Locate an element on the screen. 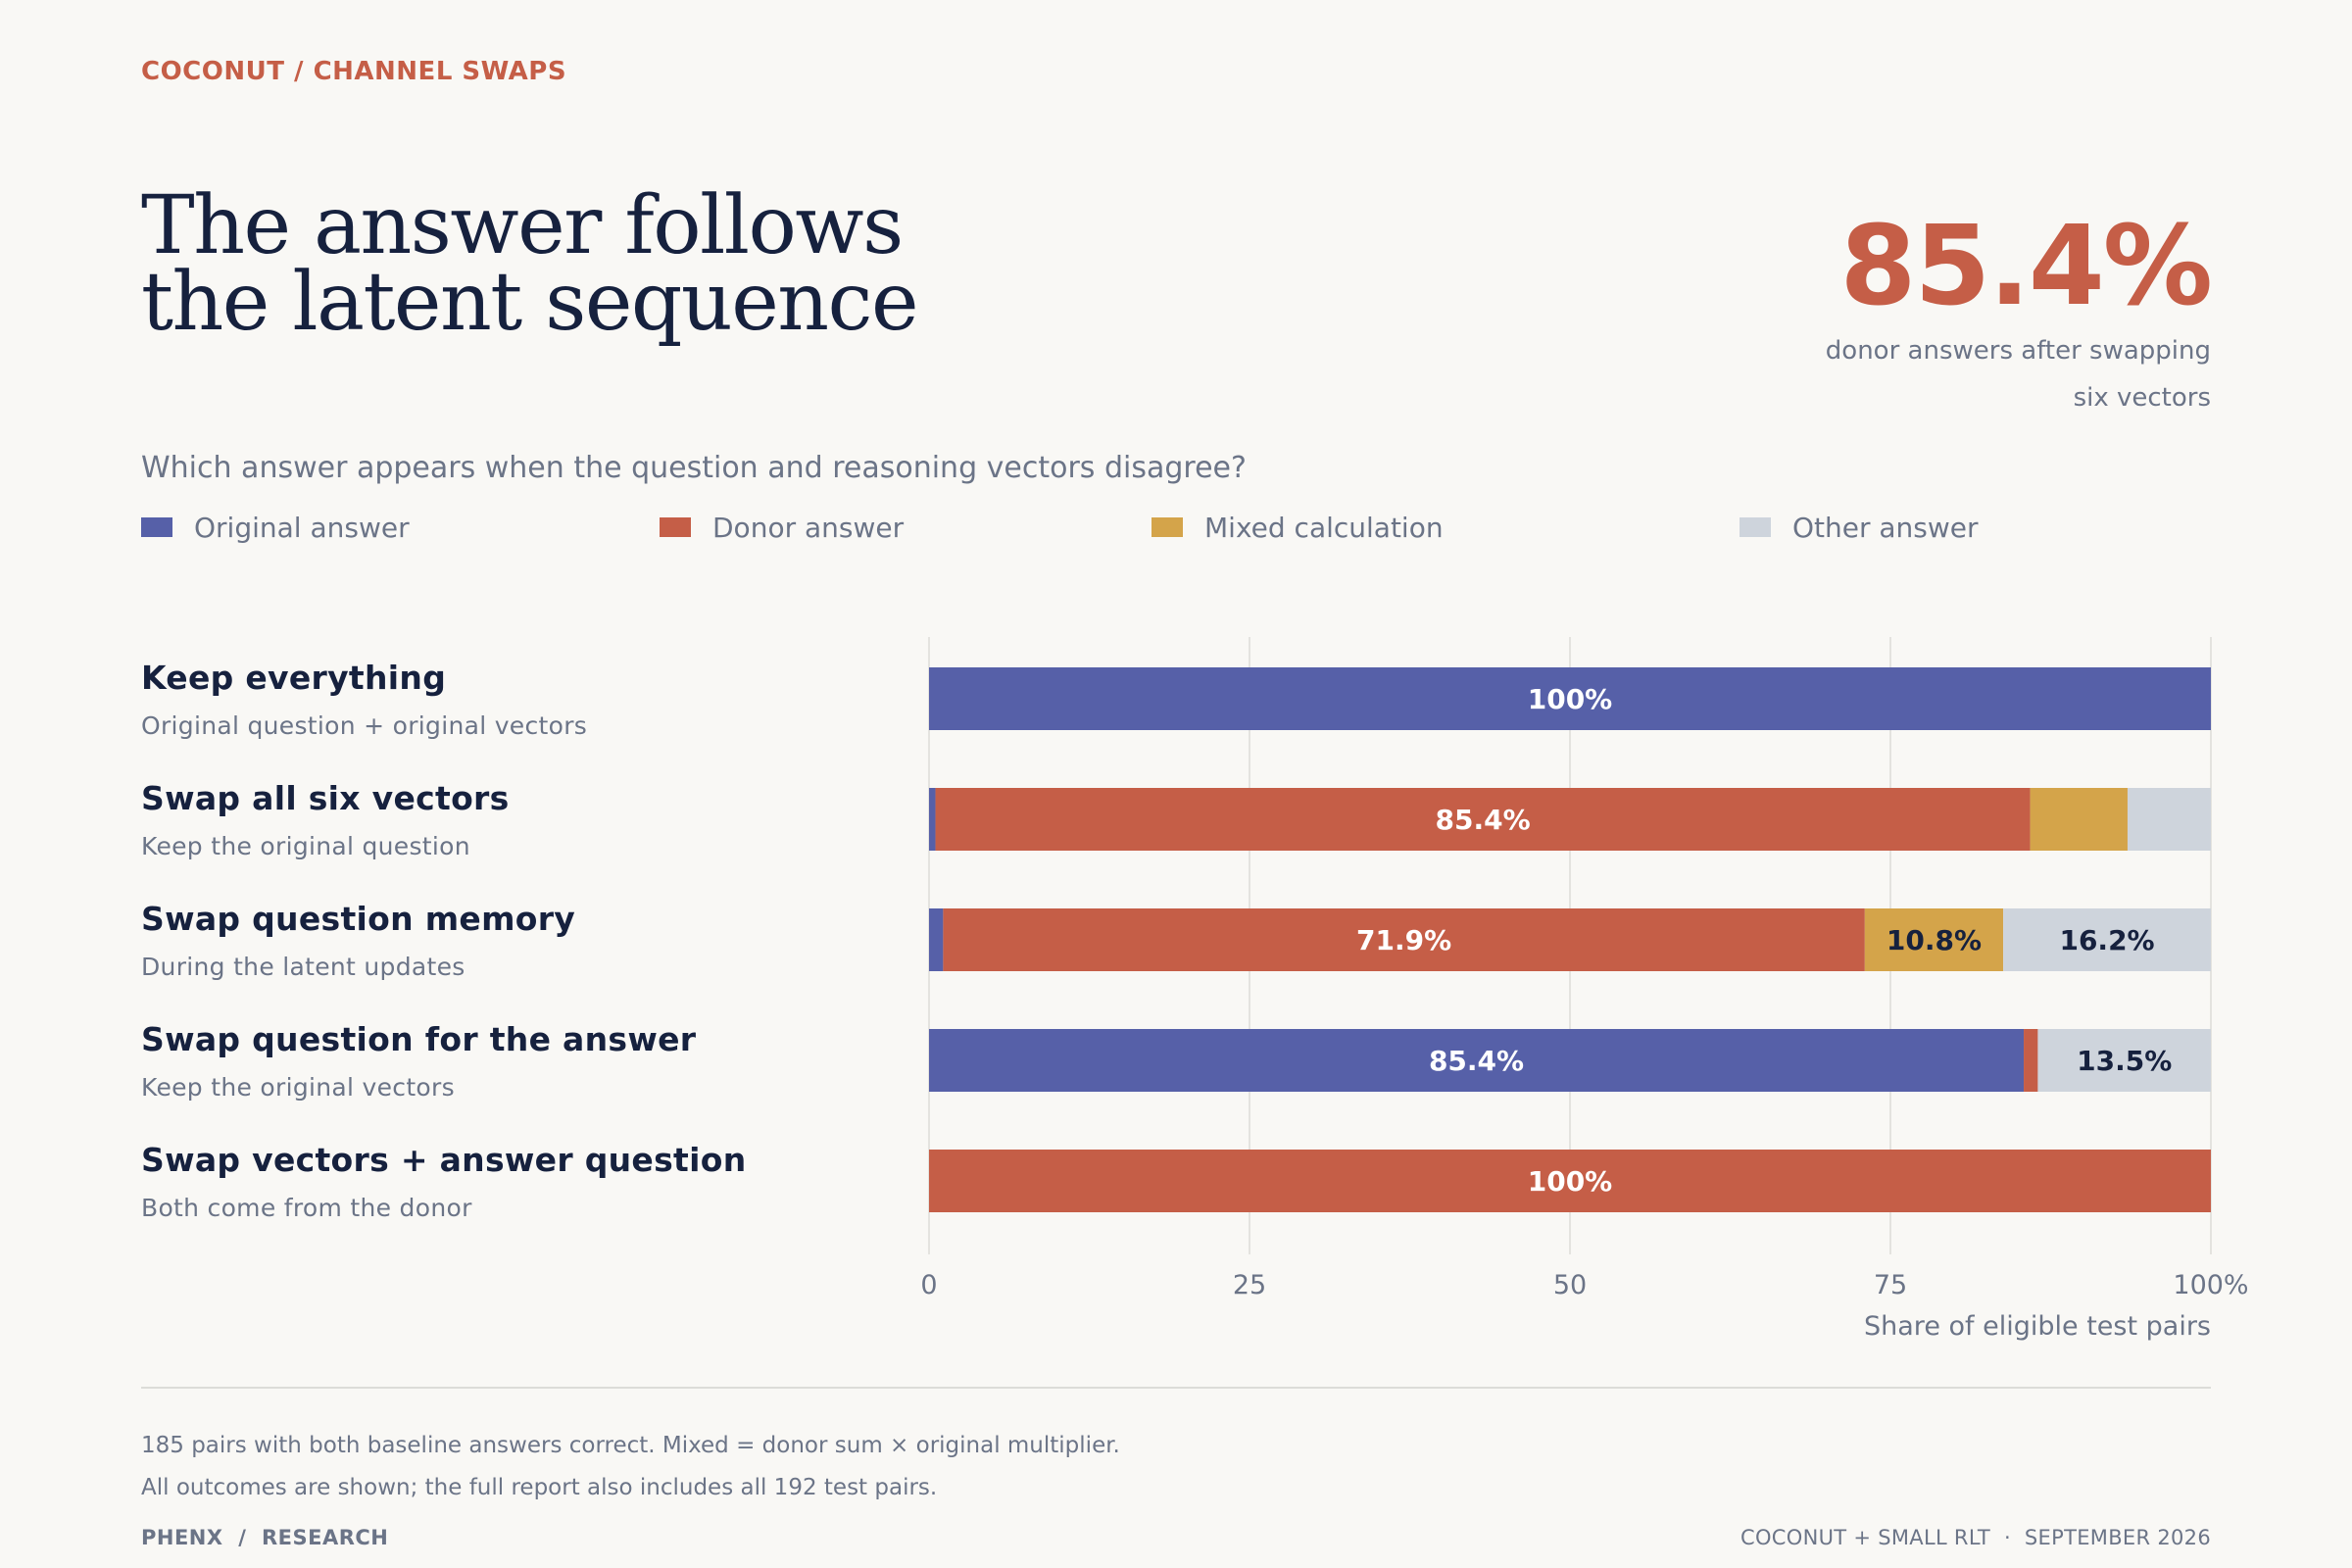 This screenshot has height=1568, width=2352. page-title: The answer follows the latent sequence is located at coordinates (529, 264).